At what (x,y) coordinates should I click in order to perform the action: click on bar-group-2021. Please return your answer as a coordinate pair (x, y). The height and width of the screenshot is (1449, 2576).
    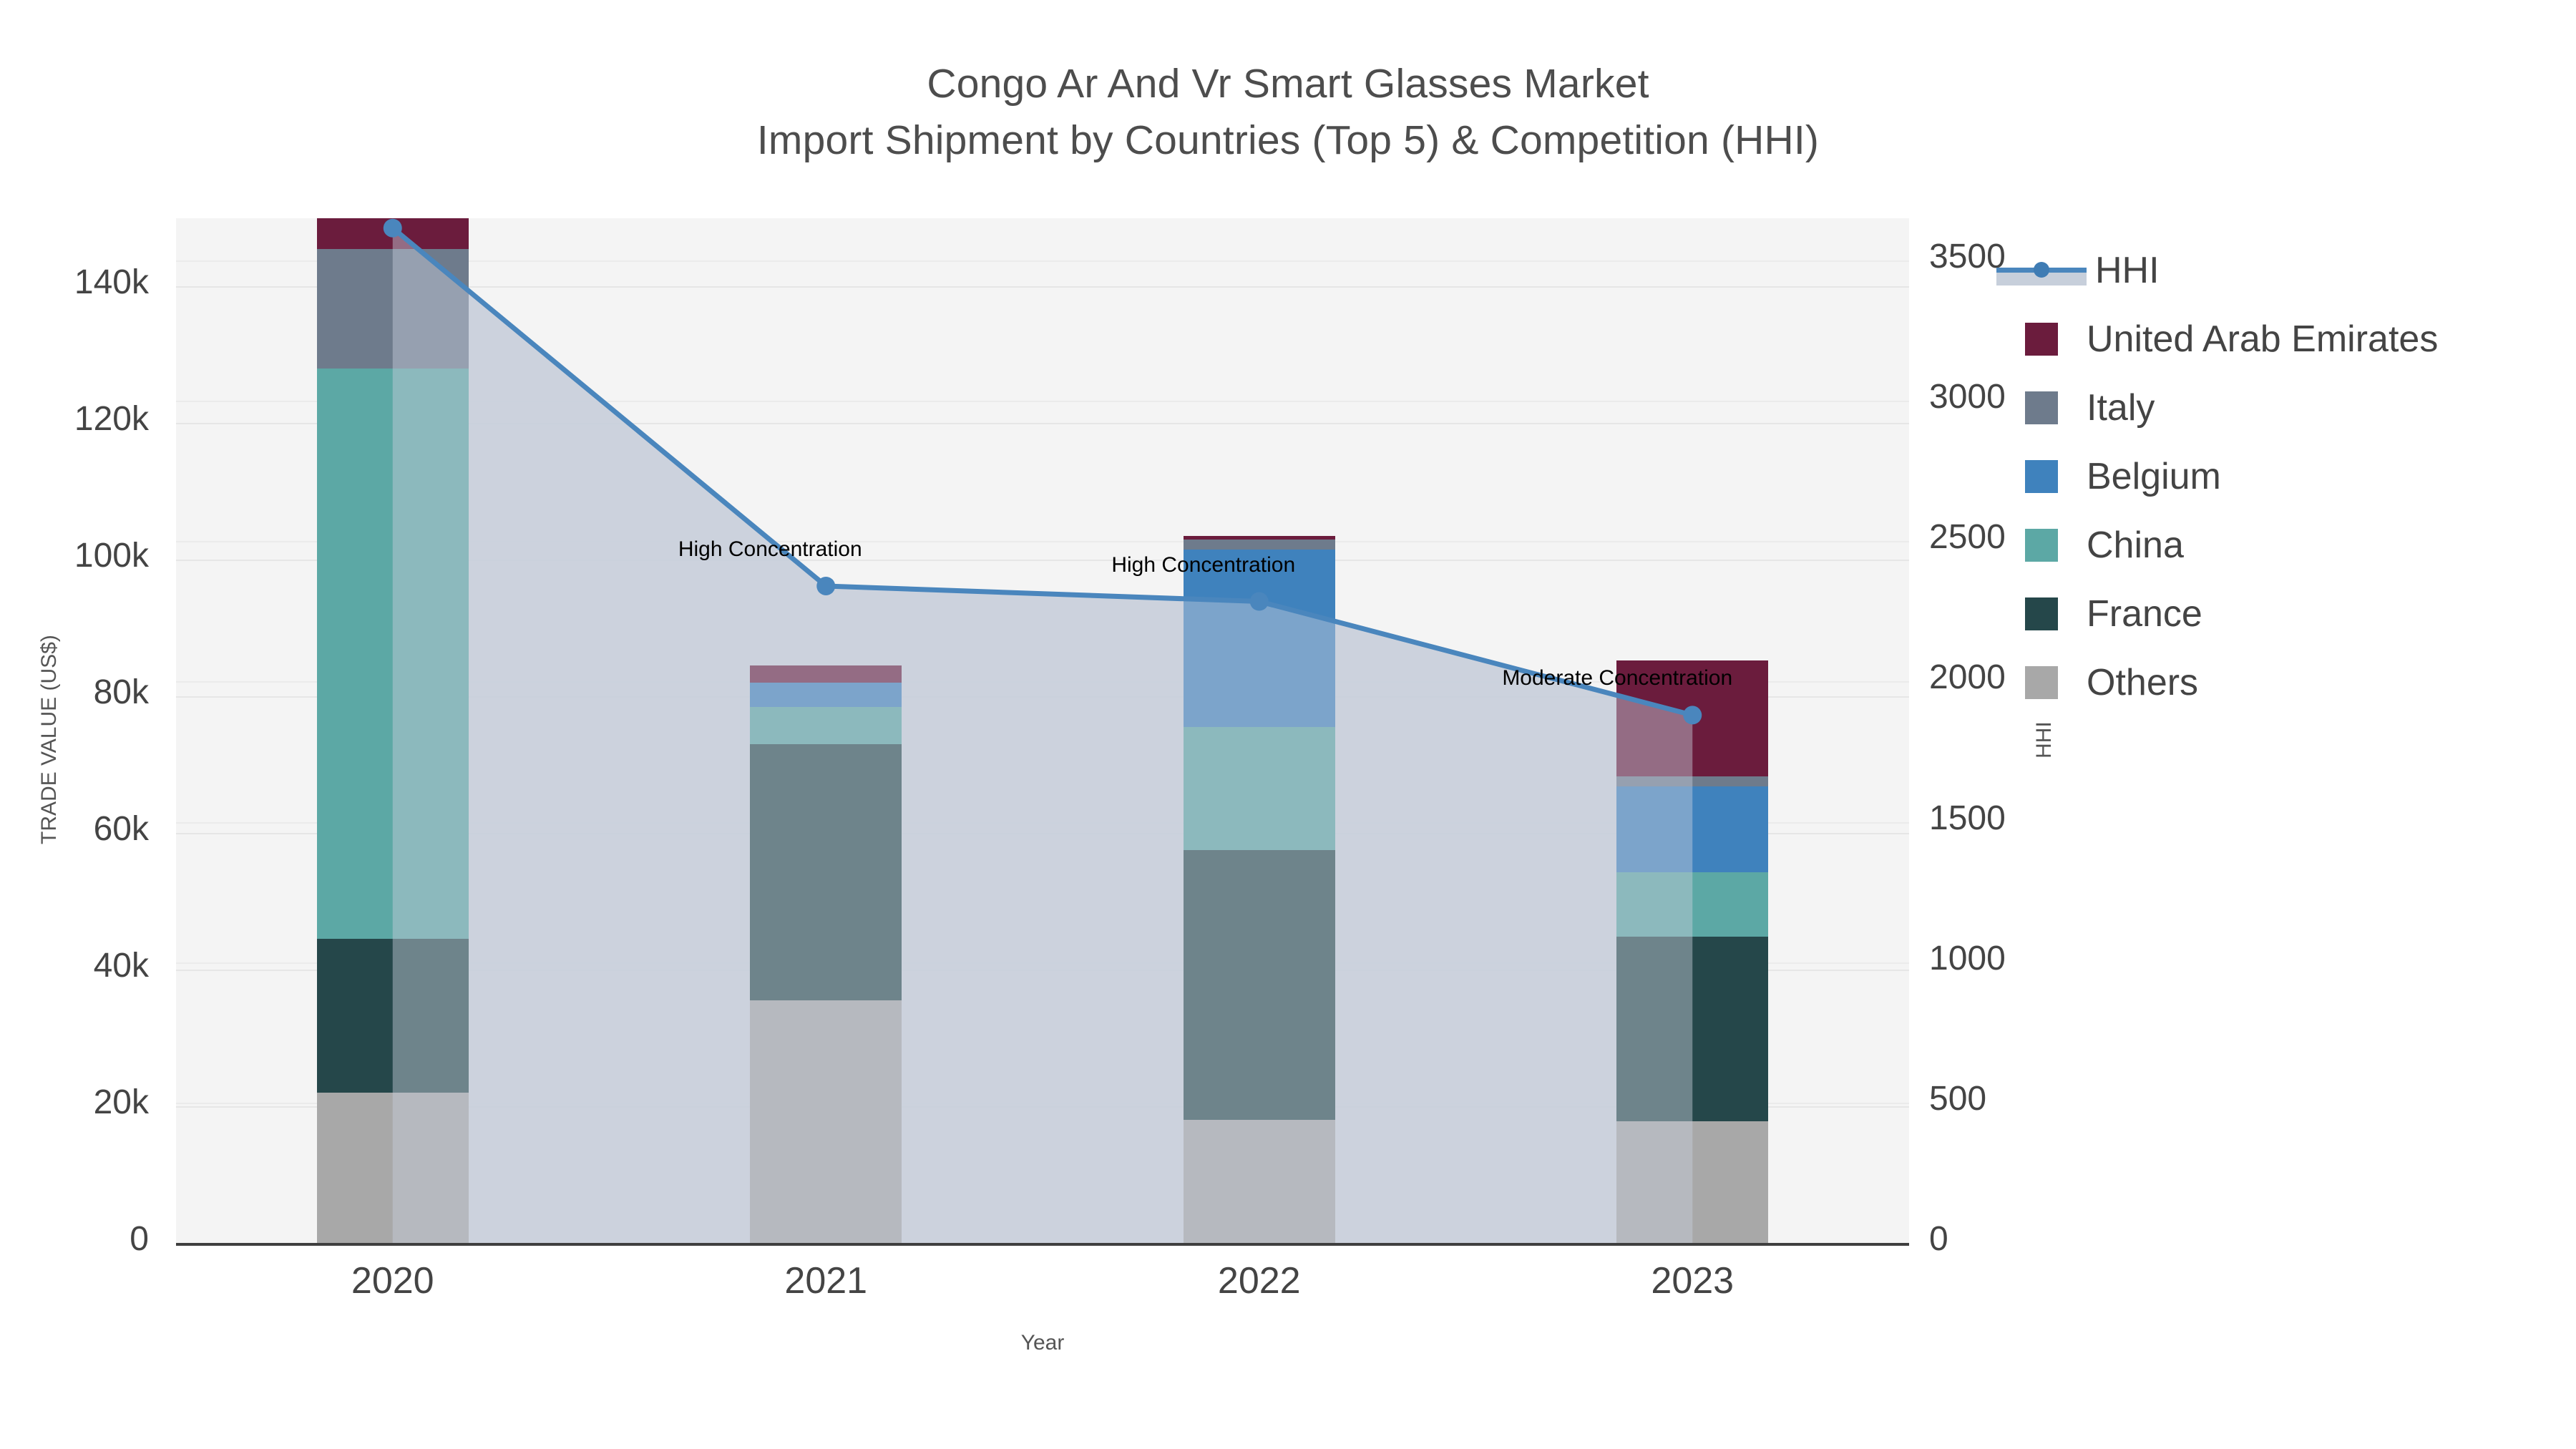
    Looking at the image, I should click on (826, 730).